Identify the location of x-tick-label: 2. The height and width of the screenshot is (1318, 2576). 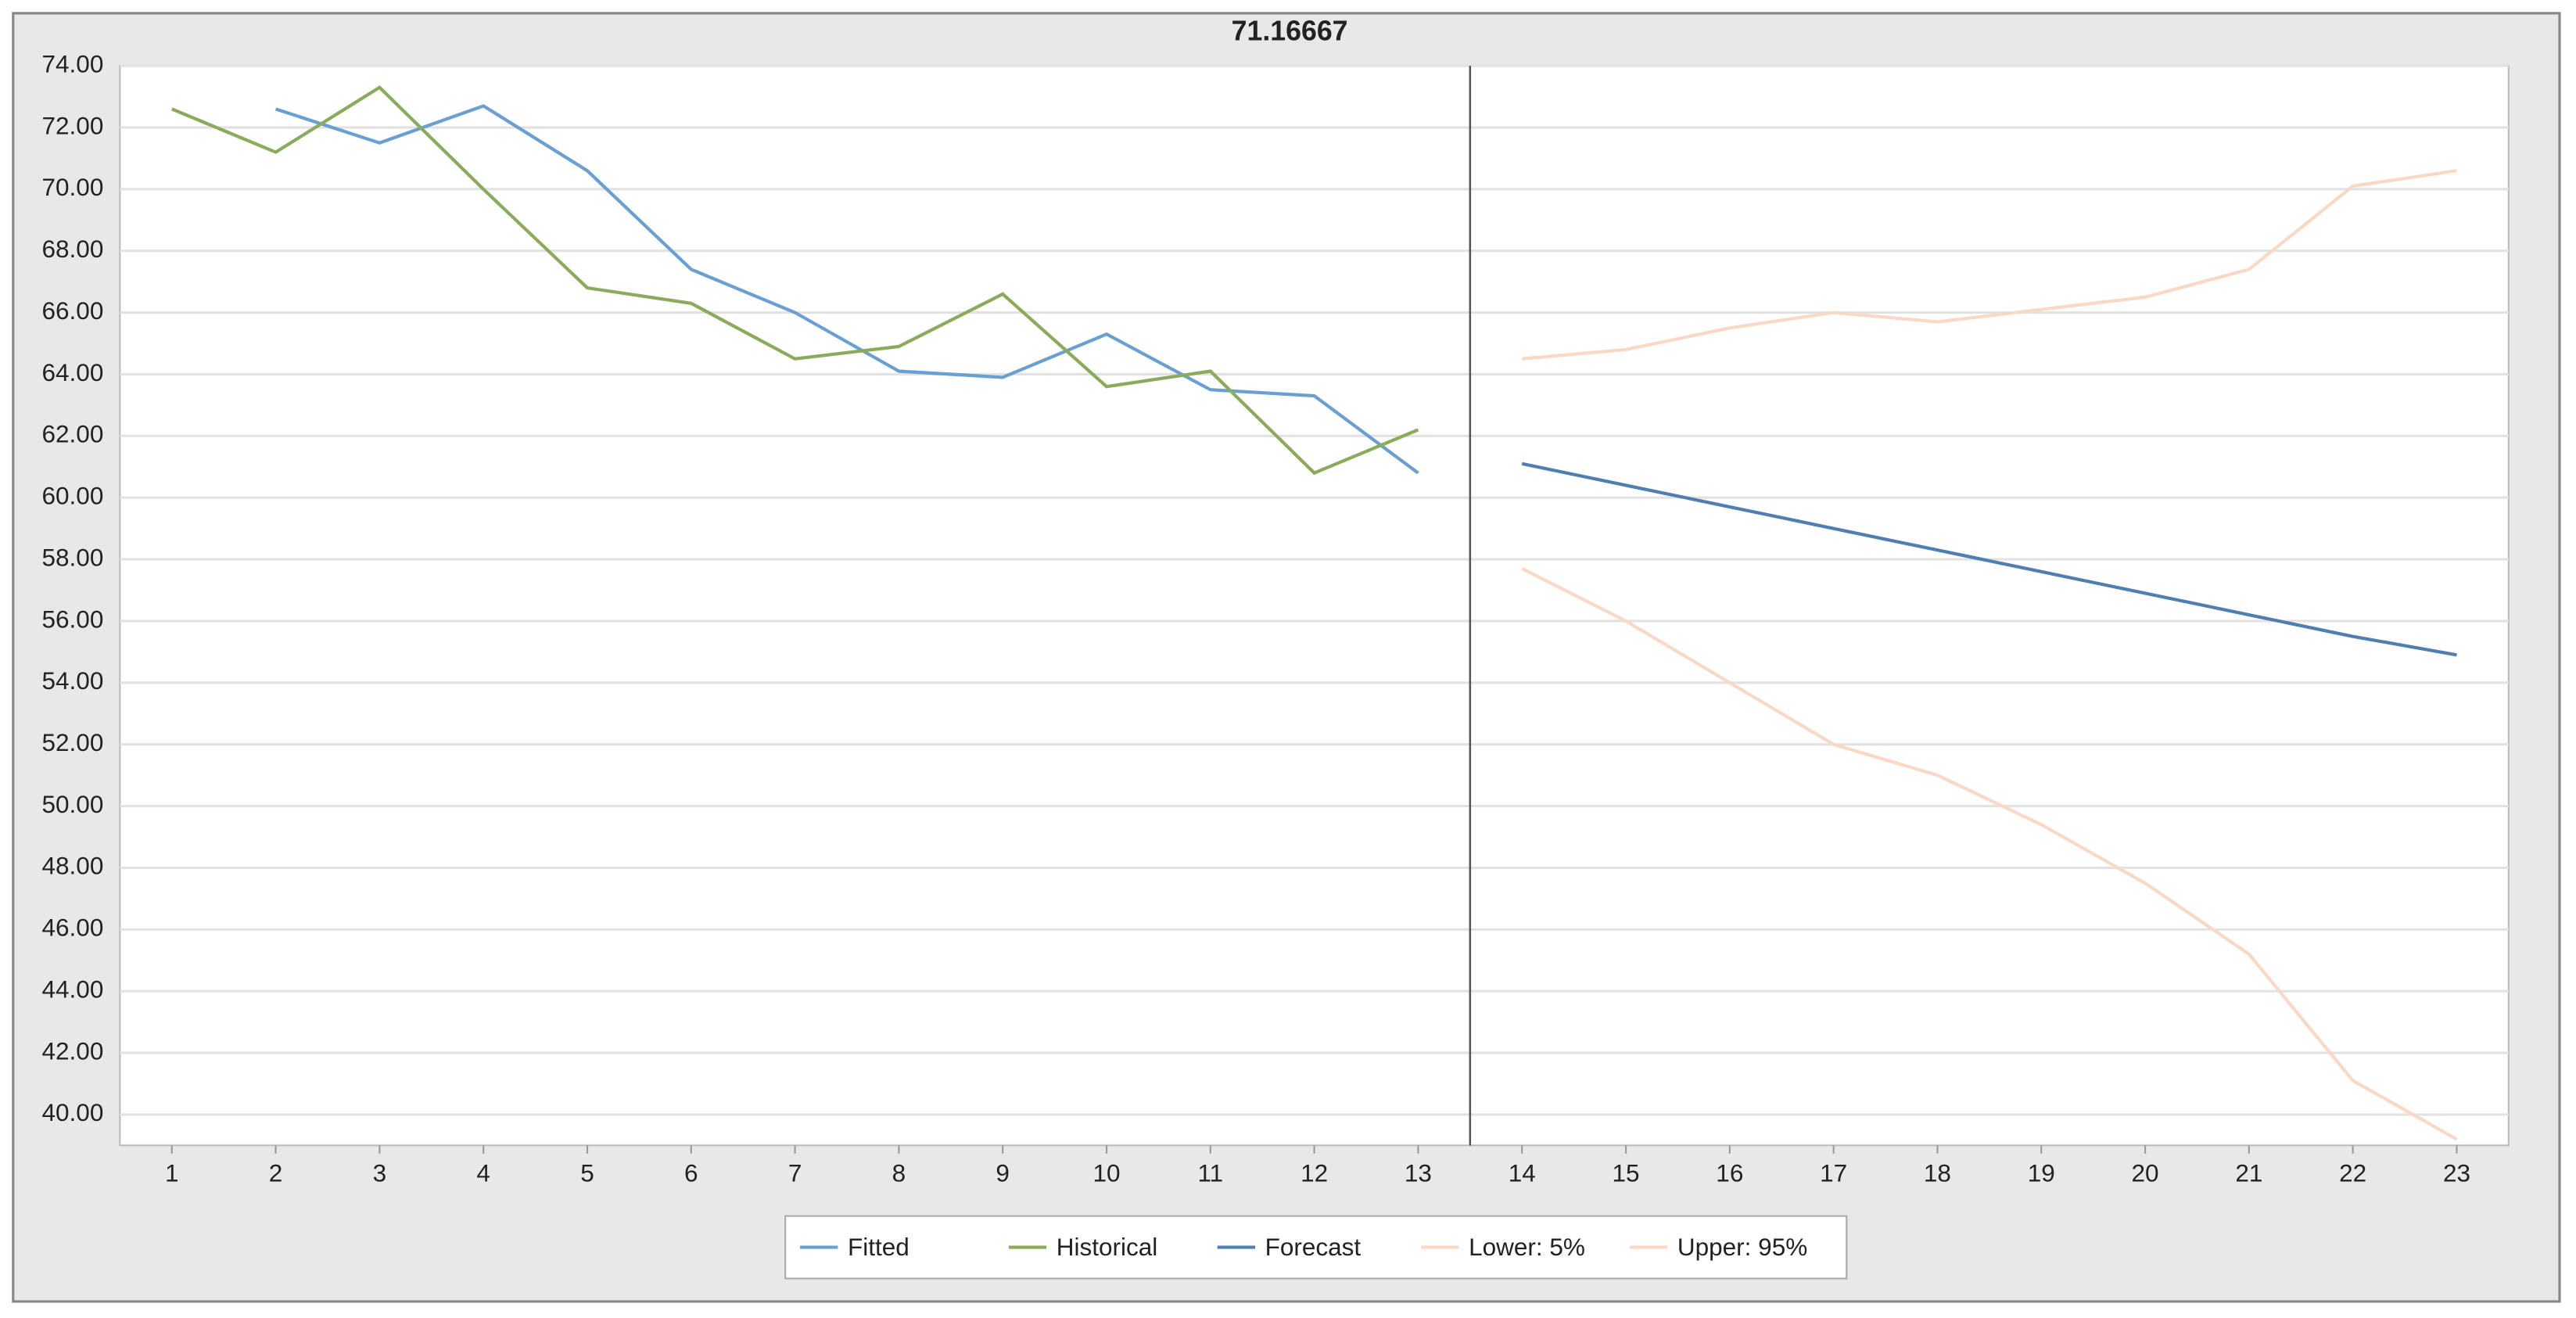
(276, 1172).